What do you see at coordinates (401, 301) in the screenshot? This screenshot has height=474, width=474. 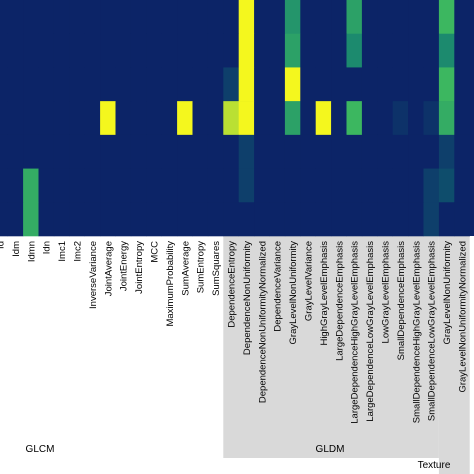 I see `column-tick-label: SmallDependenceEmphasis` at bounding box center [401, 301].